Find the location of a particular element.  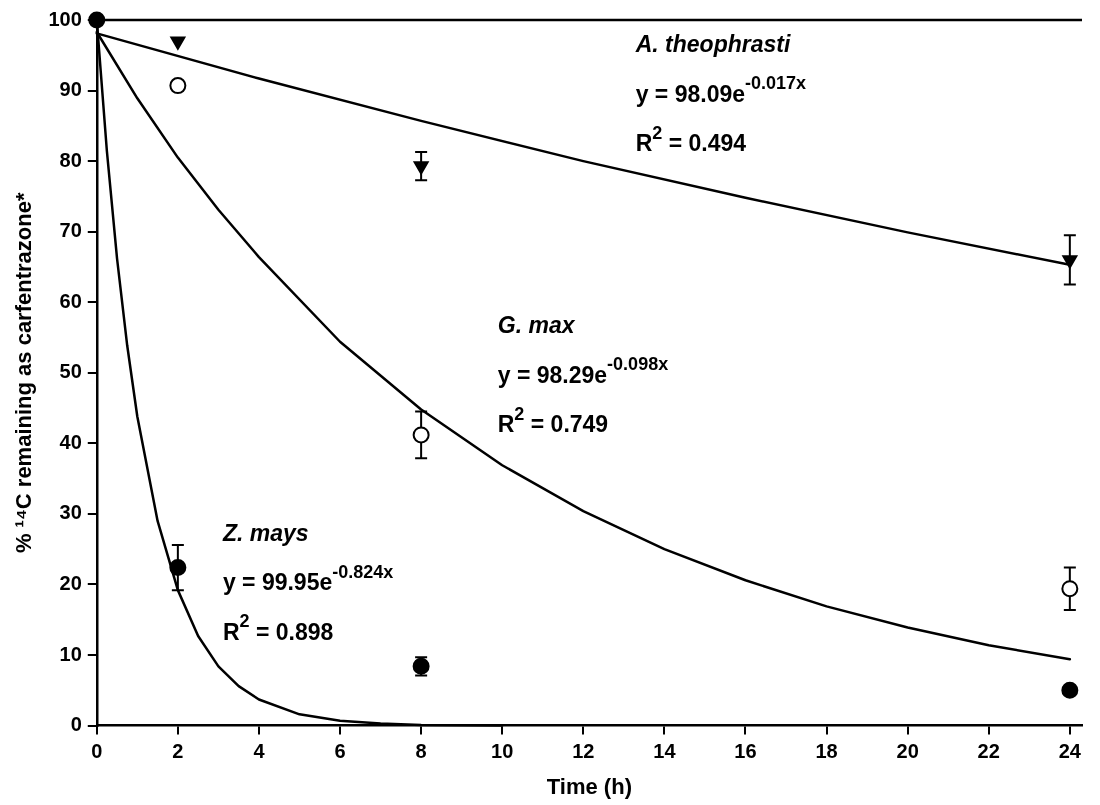

x-tick-label: 24 is located at coordinates (1070, 751).